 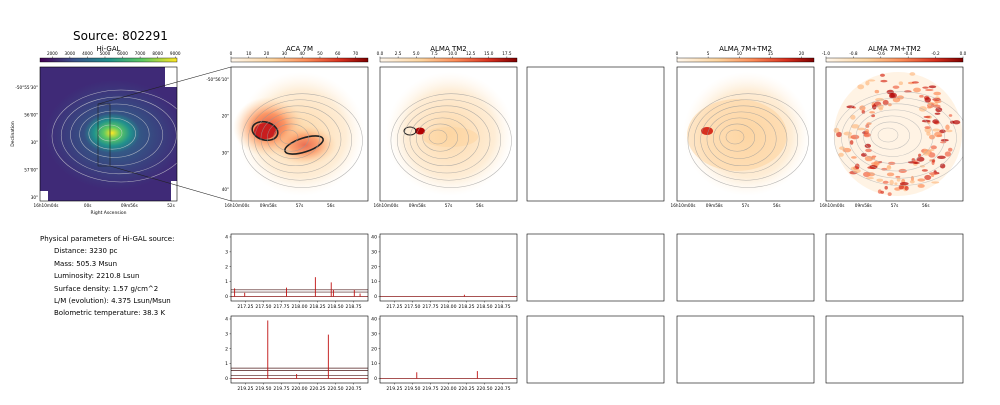 What do you see at coordinates (707, 131) in the screenshot?
I see `emission-peak` at bounding box center [707, 131].